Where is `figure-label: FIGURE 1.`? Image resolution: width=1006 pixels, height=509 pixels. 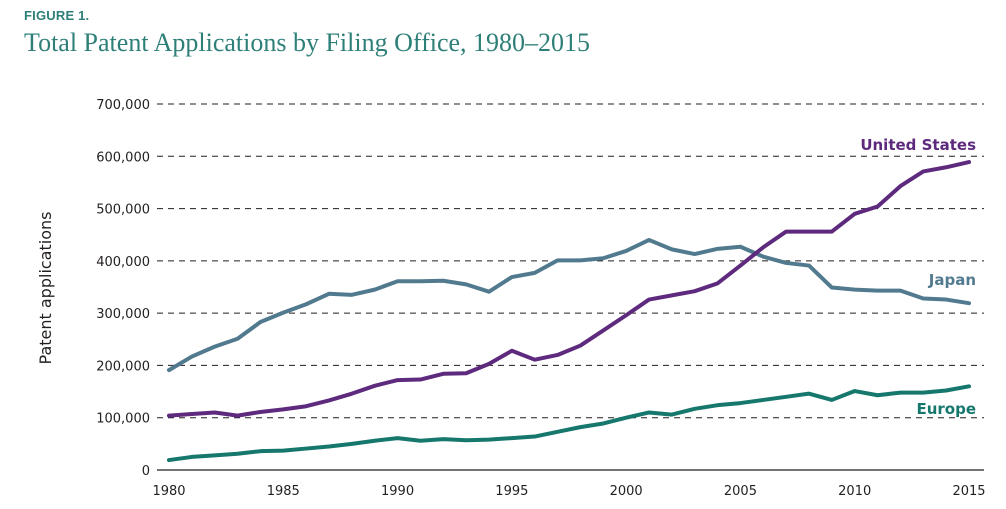 figure-label: FIGURE 1. is located at coordinates (57, 15).